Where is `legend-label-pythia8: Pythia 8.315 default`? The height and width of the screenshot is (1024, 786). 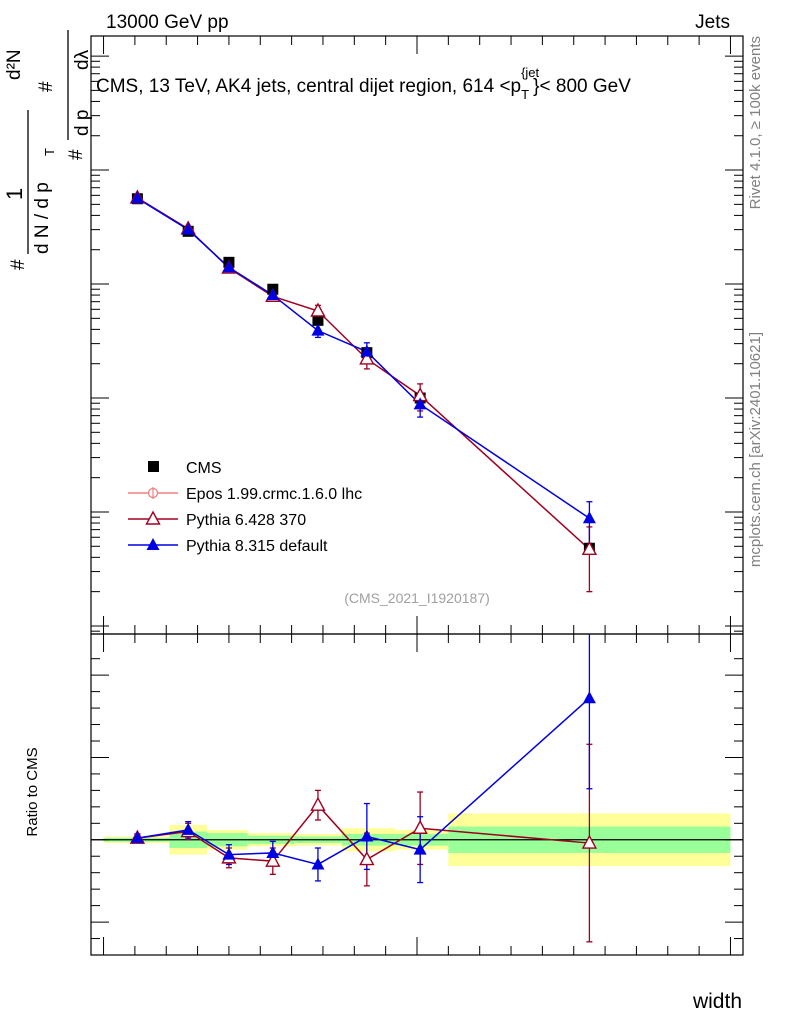
legend-label-pythia8: Pythia 8.315 default is located at coordinates (257, 546).